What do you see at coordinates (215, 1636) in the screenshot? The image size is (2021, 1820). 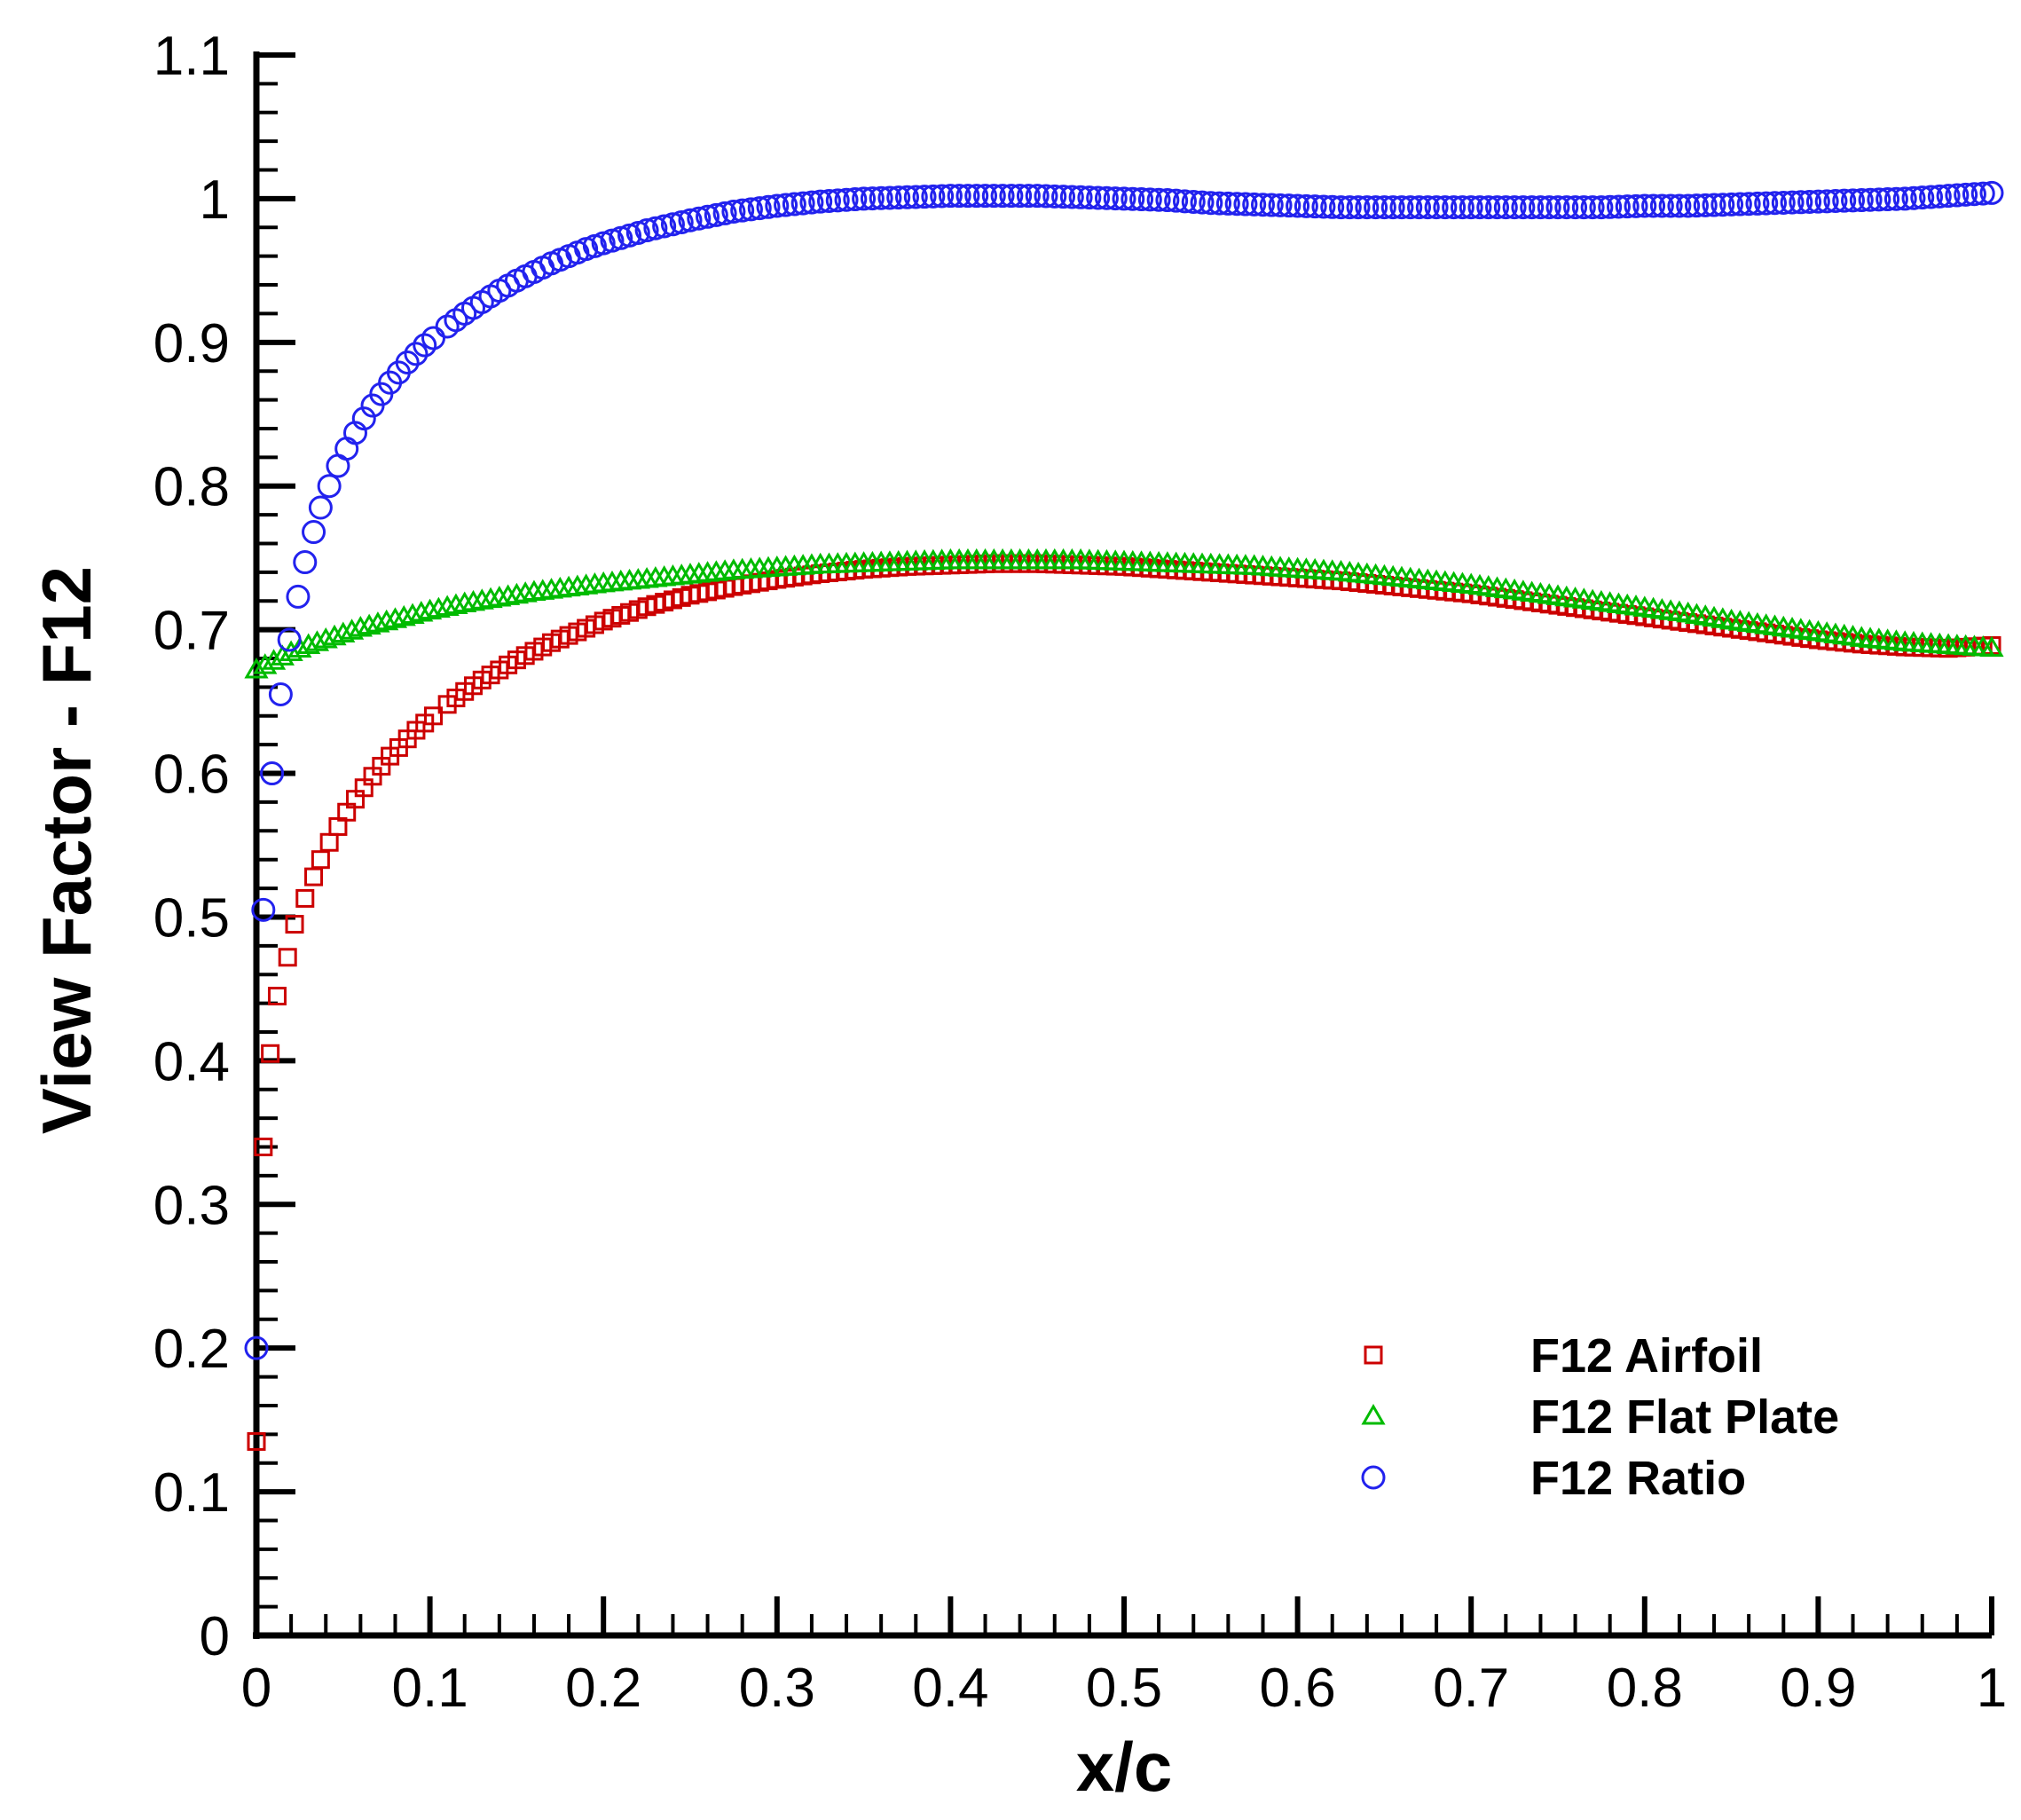 I see `y-tick-label: 0` at bounding box center [215, 1636].